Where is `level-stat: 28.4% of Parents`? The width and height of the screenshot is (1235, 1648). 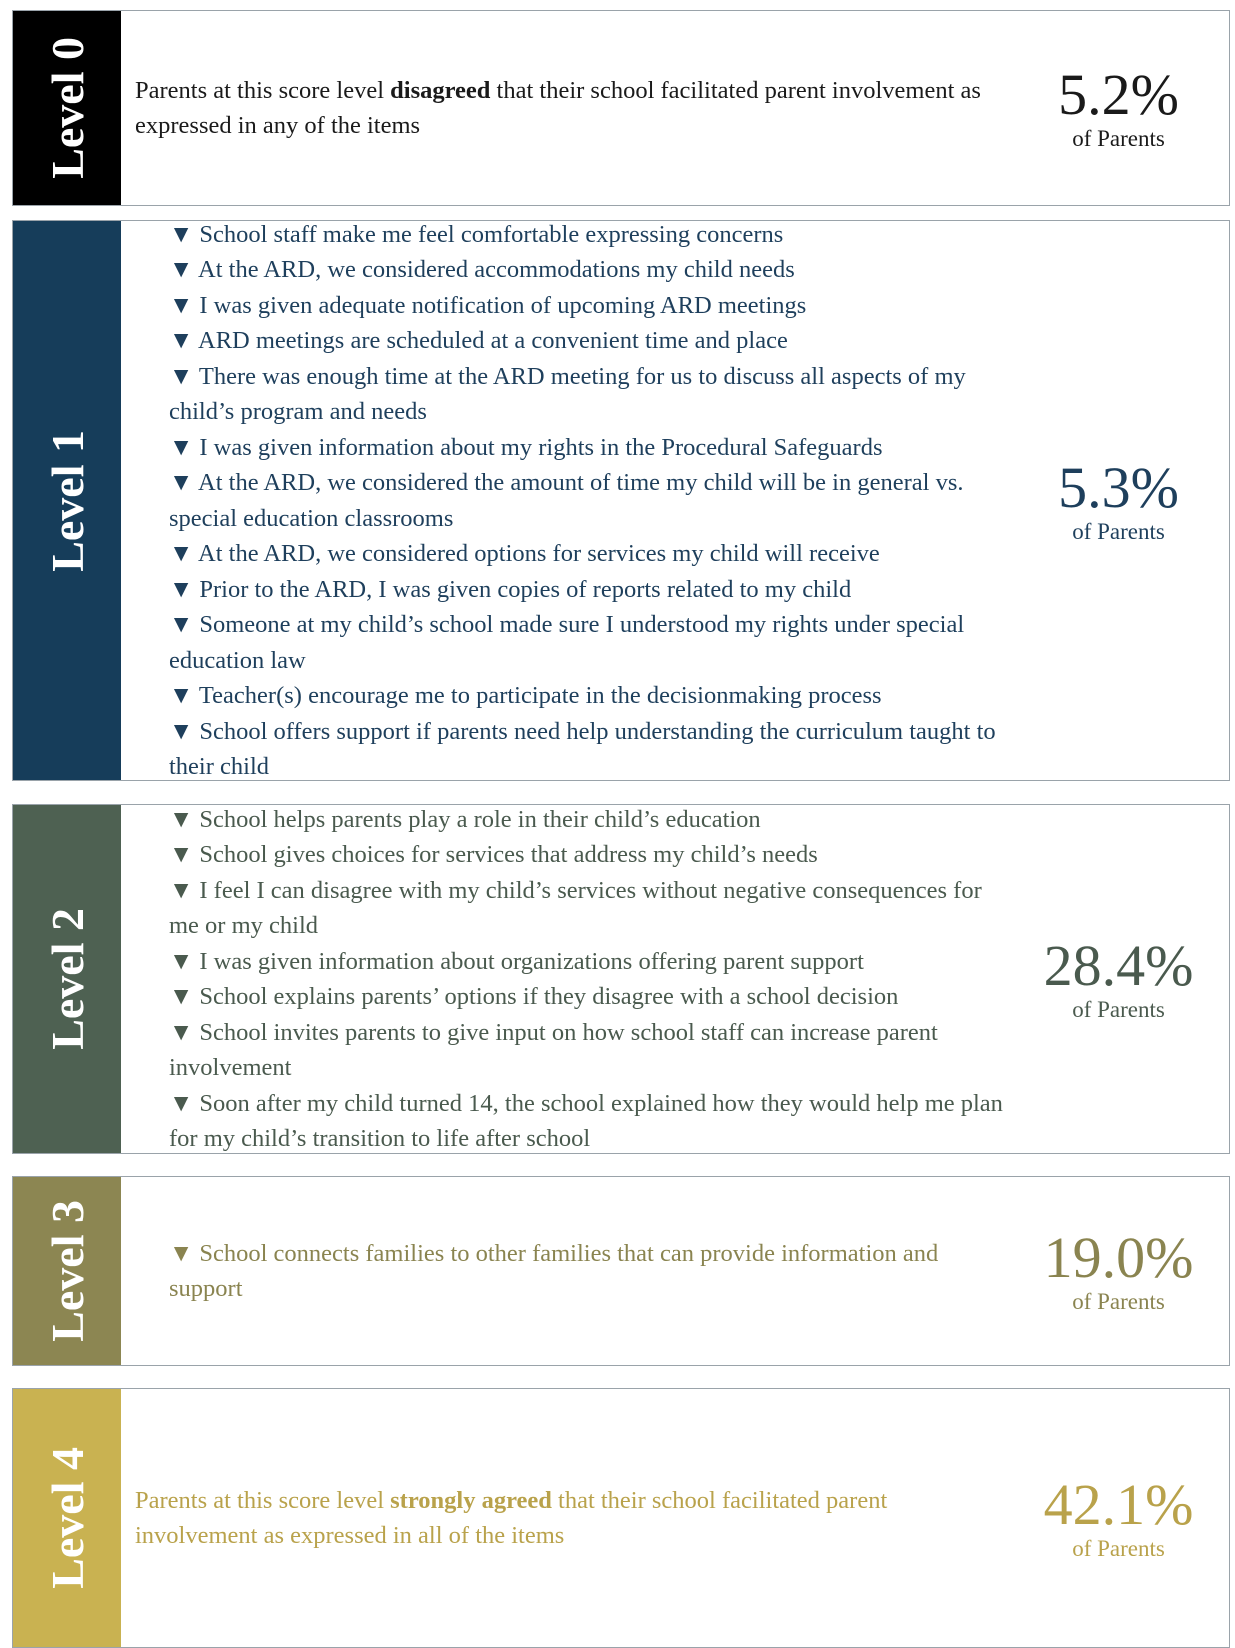
level-stat: 28.4% of Parents is located at coordinates (1122, 979).